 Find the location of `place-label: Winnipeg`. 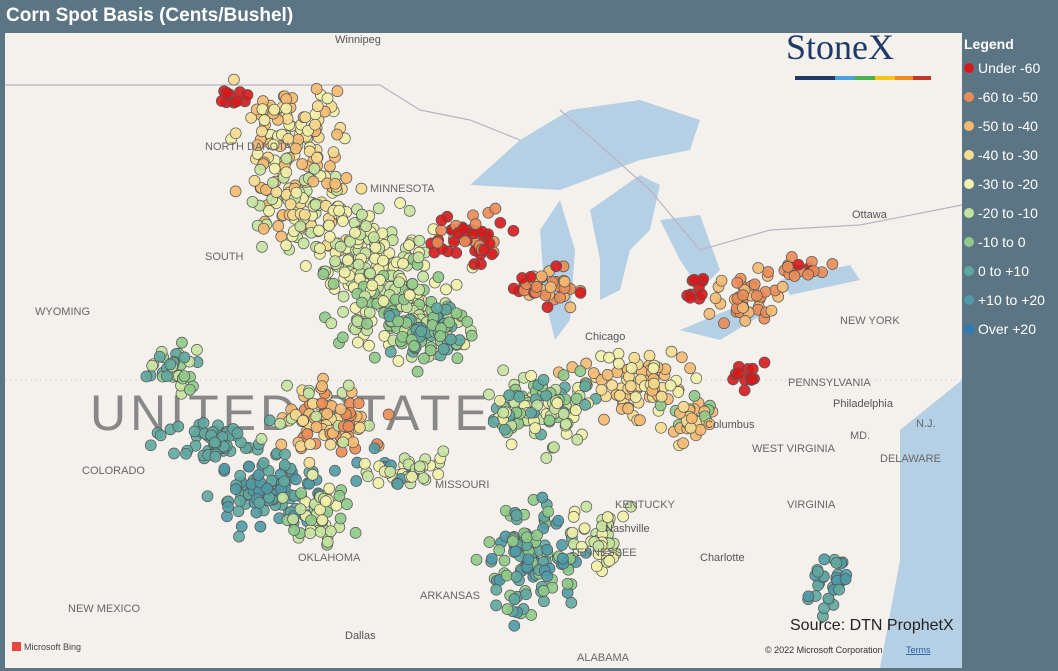

place-label: Winnipeg is located at coordinates (358, 40).